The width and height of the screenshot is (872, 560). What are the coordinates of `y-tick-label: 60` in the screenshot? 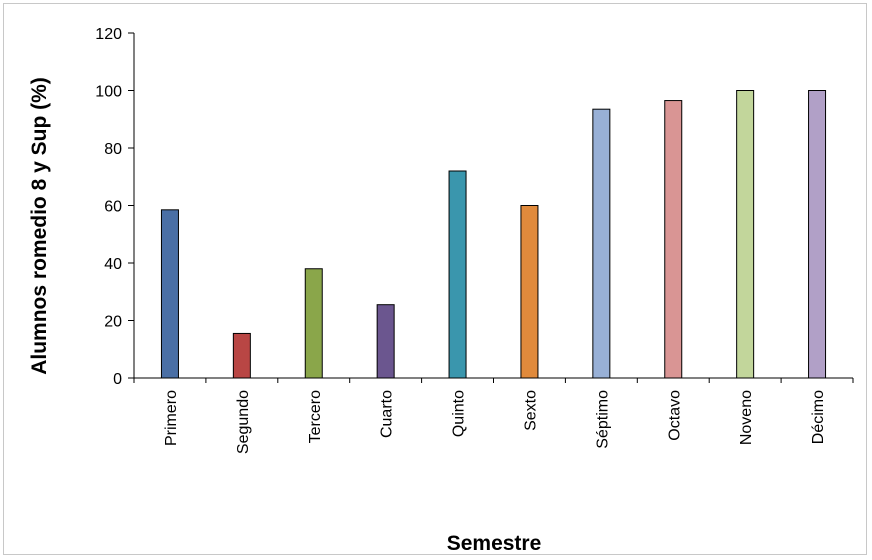 It's located at (113, 207).